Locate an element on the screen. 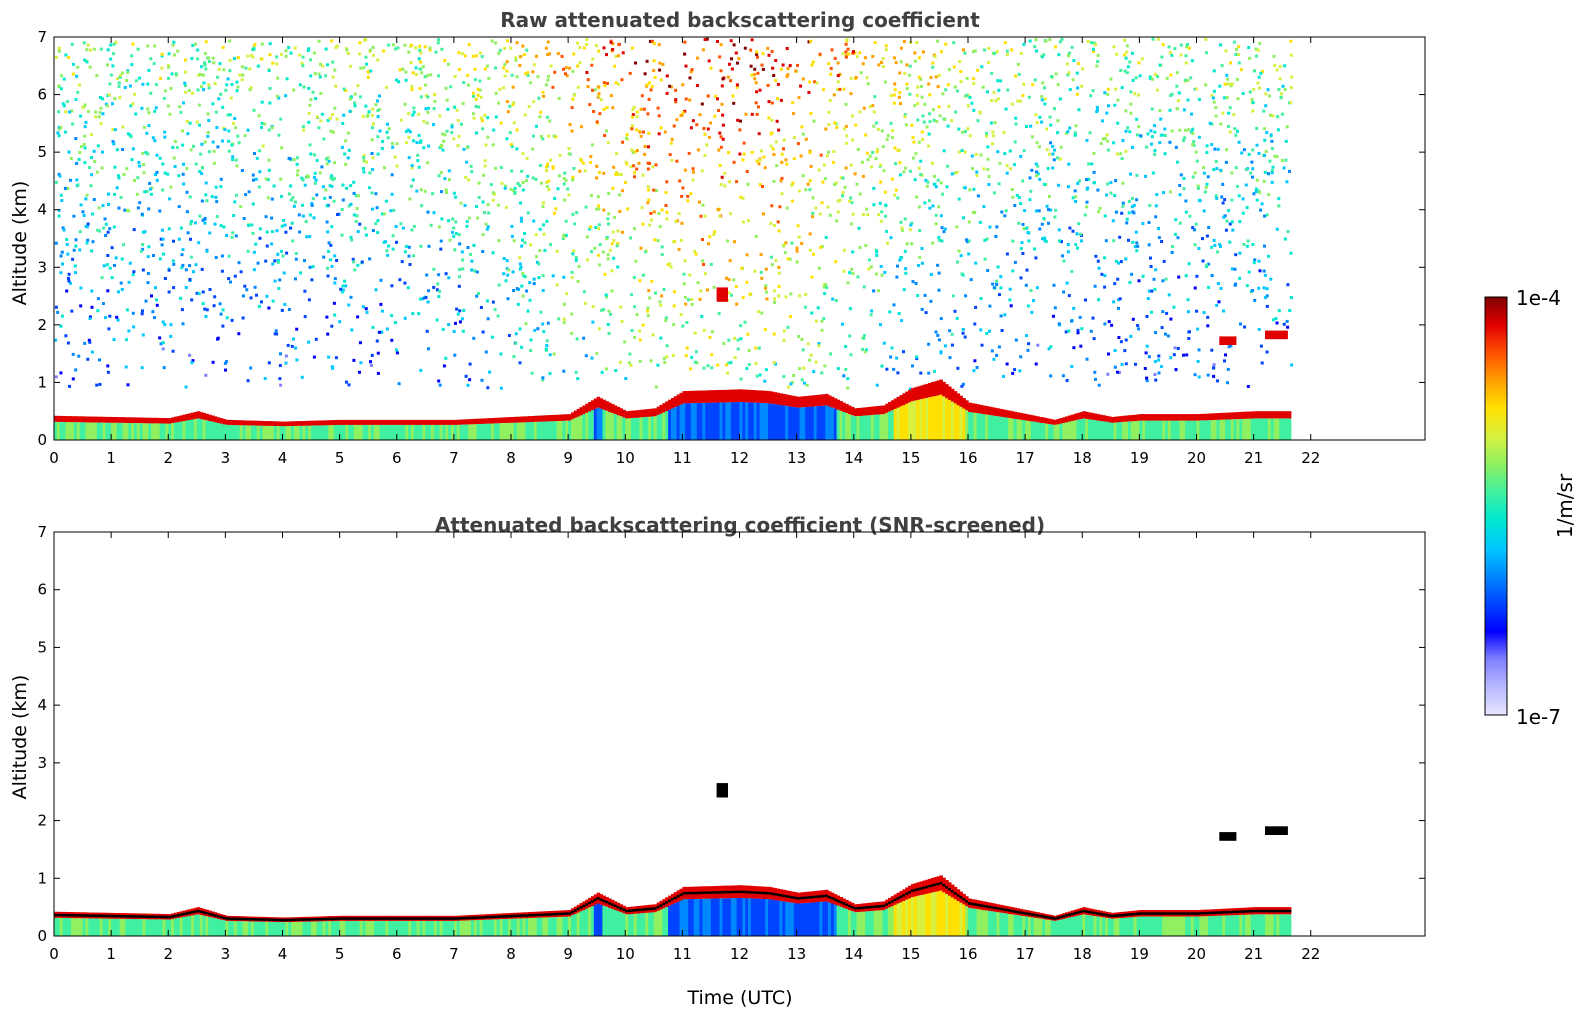 The height and width of the screenshot is (1020, 1595). x-tick-label: 1 is located at coordinates (111, 458).